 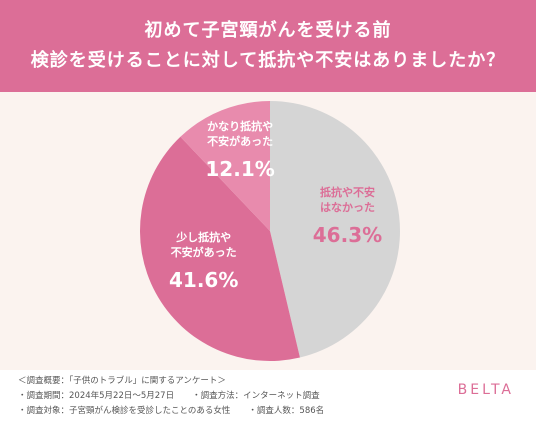 What do you see at coordinates (256, 396) in the screenshot?
I see `survey-method: ・調査方法：インターネット調査` at bounding box center [256, 396].